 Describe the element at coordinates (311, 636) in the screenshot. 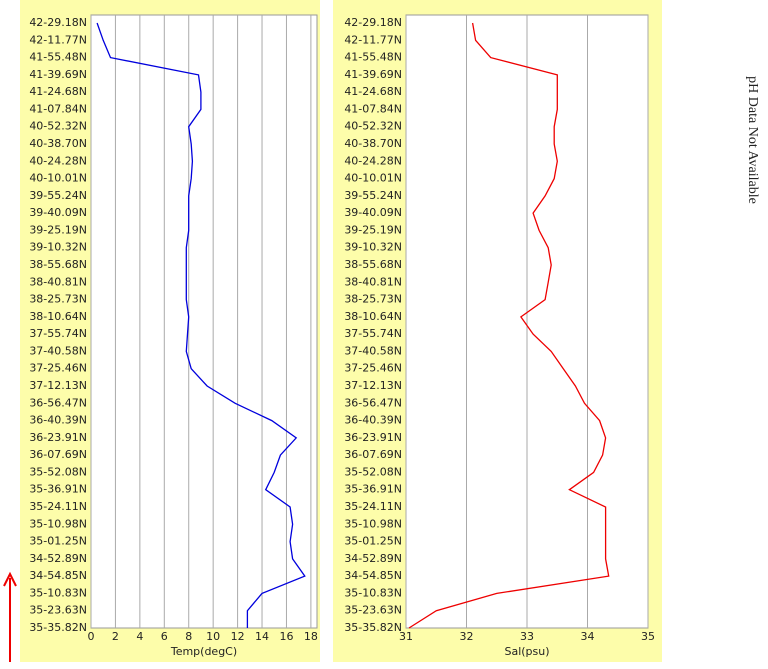

I see `x-tick-label: 18` at that location.